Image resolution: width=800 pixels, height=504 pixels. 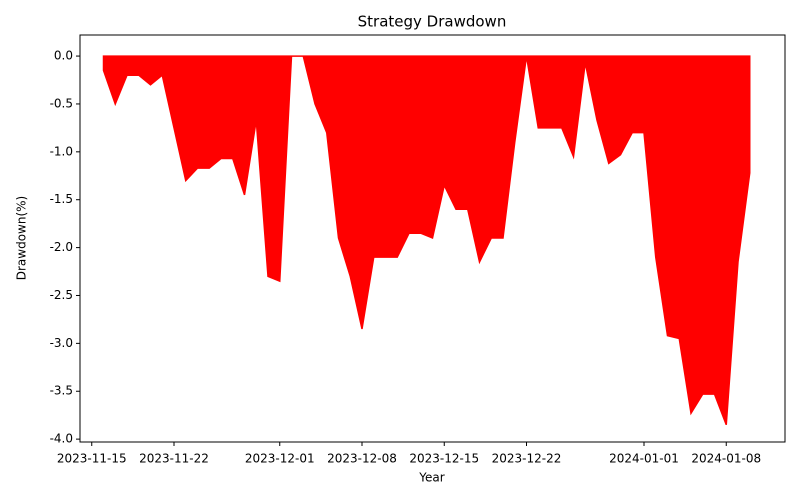 I want to click on y-tick-label: -1.0, so click(x=61, y=151).